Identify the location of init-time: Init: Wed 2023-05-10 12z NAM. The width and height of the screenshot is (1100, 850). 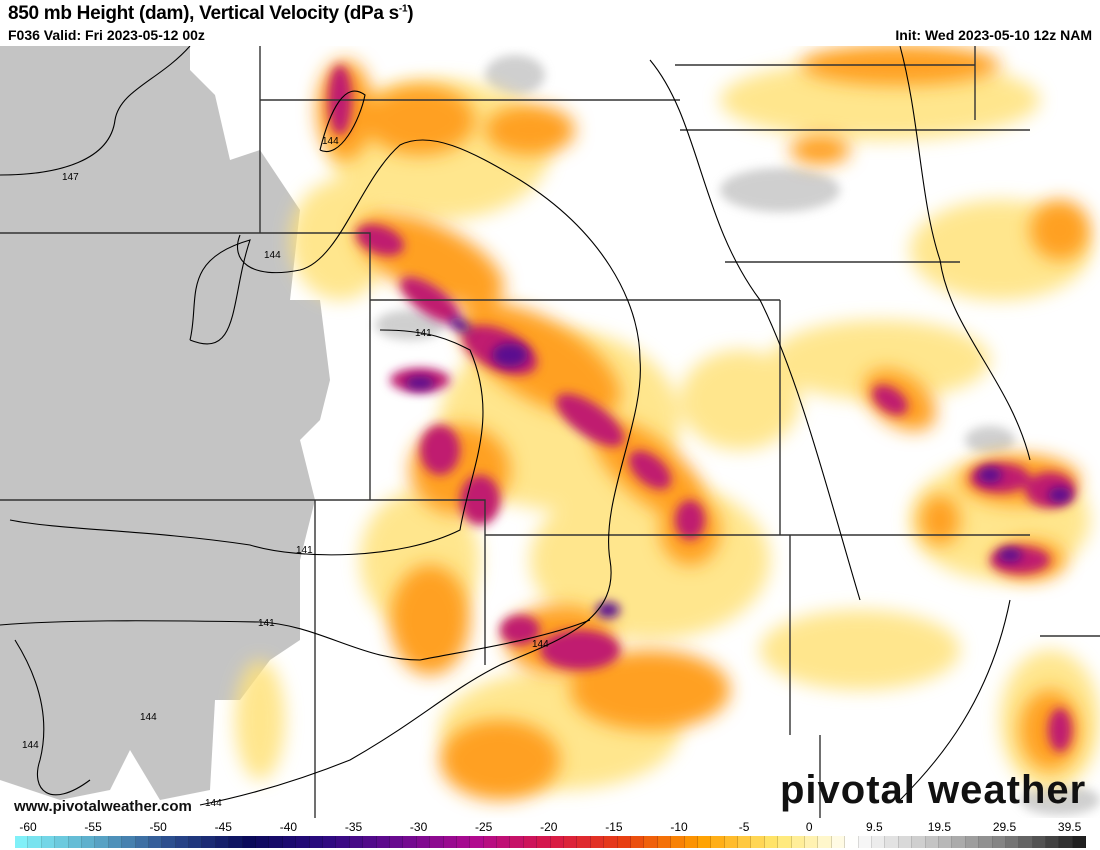
(993, 35).